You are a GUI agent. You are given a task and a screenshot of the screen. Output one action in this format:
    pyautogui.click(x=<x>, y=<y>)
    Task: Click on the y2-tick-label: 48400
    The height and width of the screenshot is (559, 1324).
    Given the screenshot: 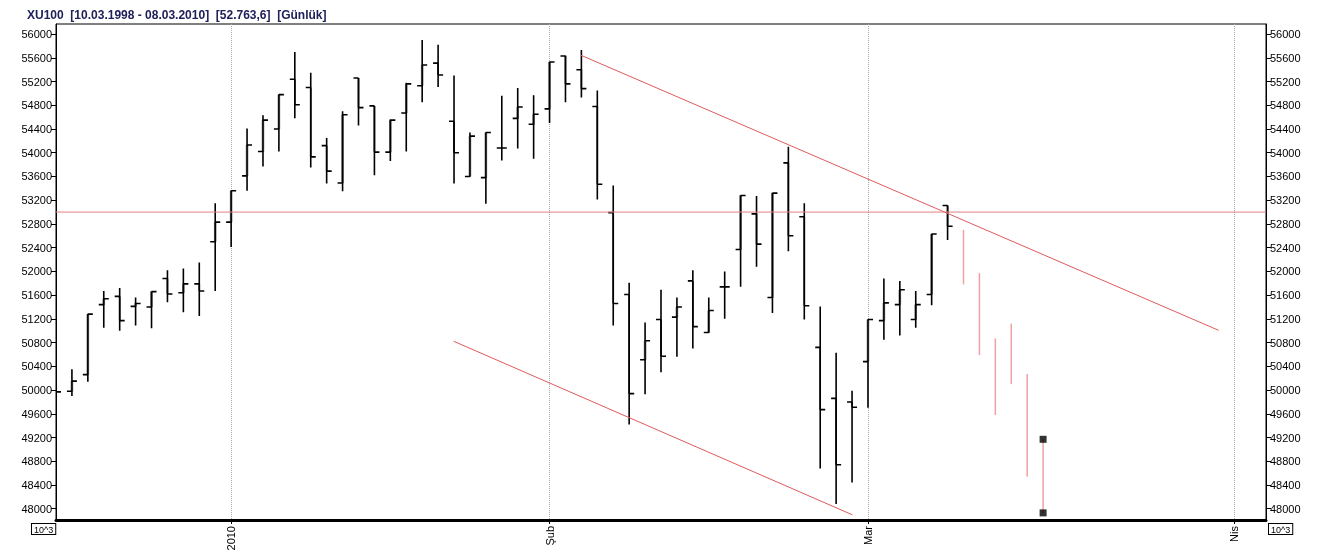 What is the action you would take?
    pyautogui.click(x=1285, y=485)
    